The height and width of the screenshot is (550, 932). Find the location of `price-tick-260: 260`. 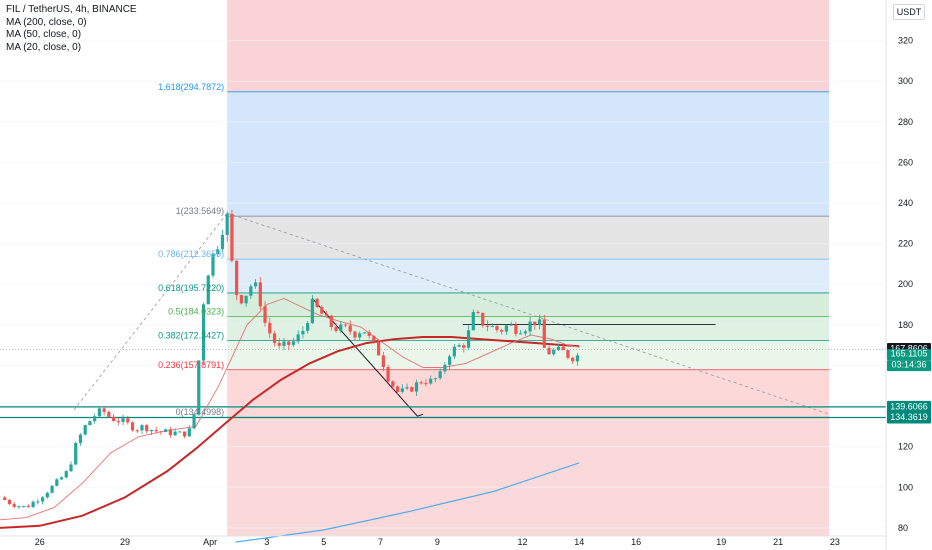

price-tick-260: 260 is located at coordinates (905, 162).